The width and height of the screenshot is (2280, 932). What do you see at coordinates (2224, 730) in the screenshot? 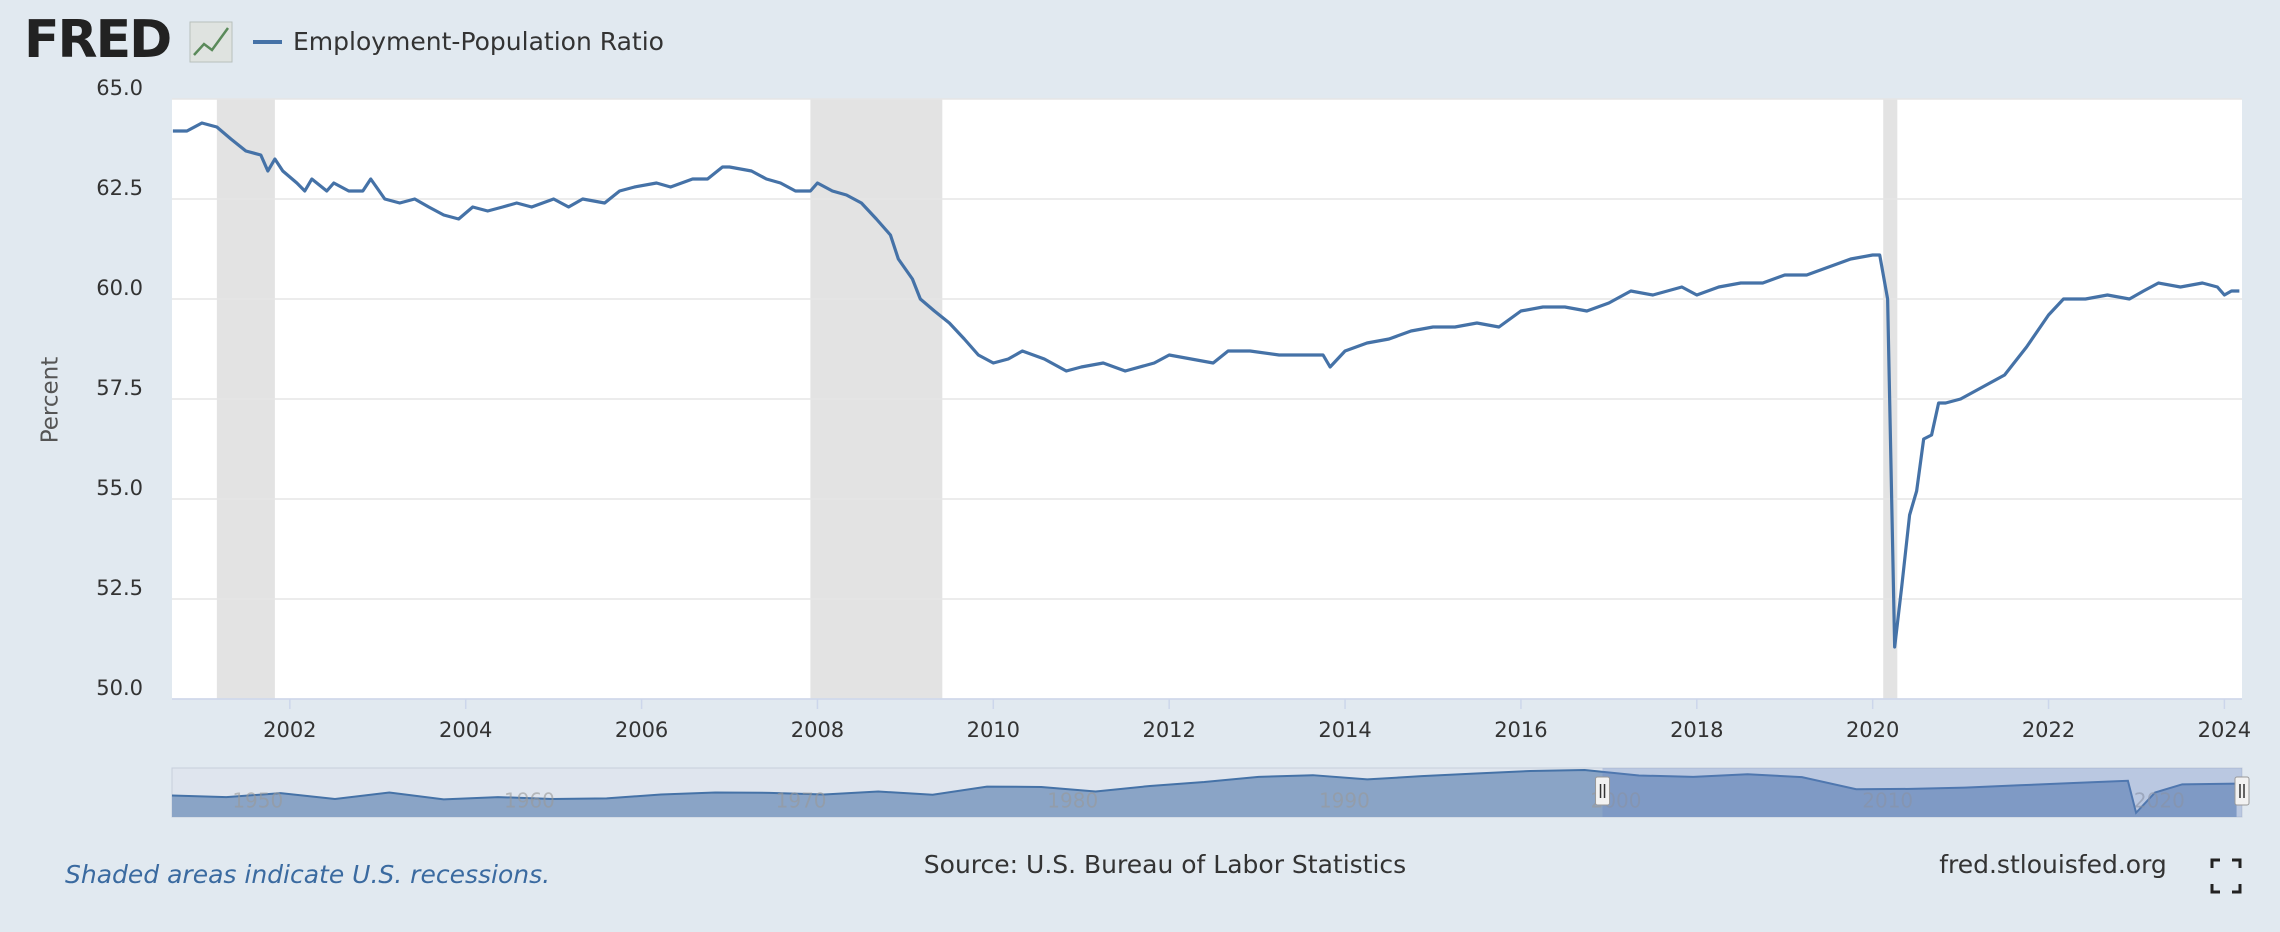
I see `x-tick-label: 2024` at bounding box center [2224, 730].